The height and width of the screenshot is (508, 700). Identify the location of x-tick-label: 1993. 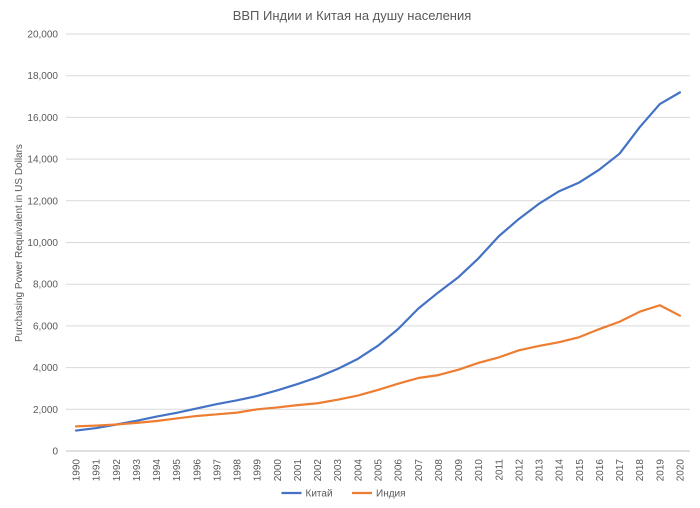
(137, 470).